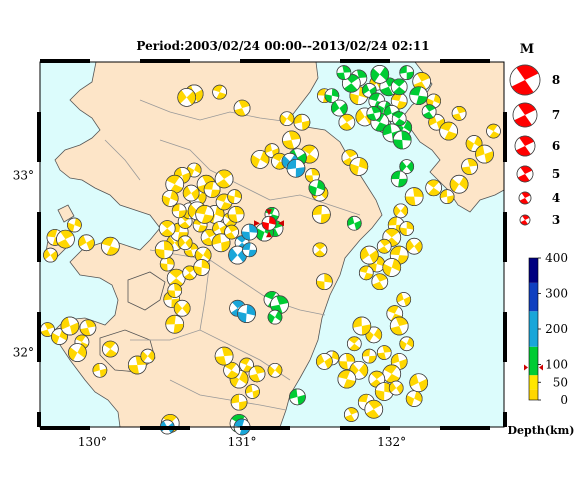 Image resolution: width=580 pixels, height=500 pixels. I want to click on main-event-focal-mechanism, so click(269, 223).